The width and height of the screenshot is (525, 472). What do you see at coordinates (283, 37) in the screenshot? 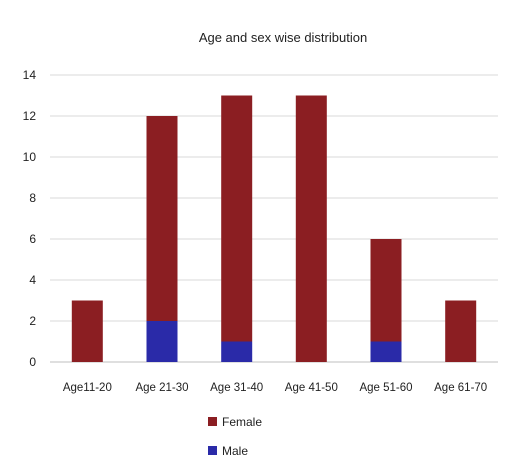
I see `chart-title: Age and sex wise distribution` at bounding box center [283, 37].